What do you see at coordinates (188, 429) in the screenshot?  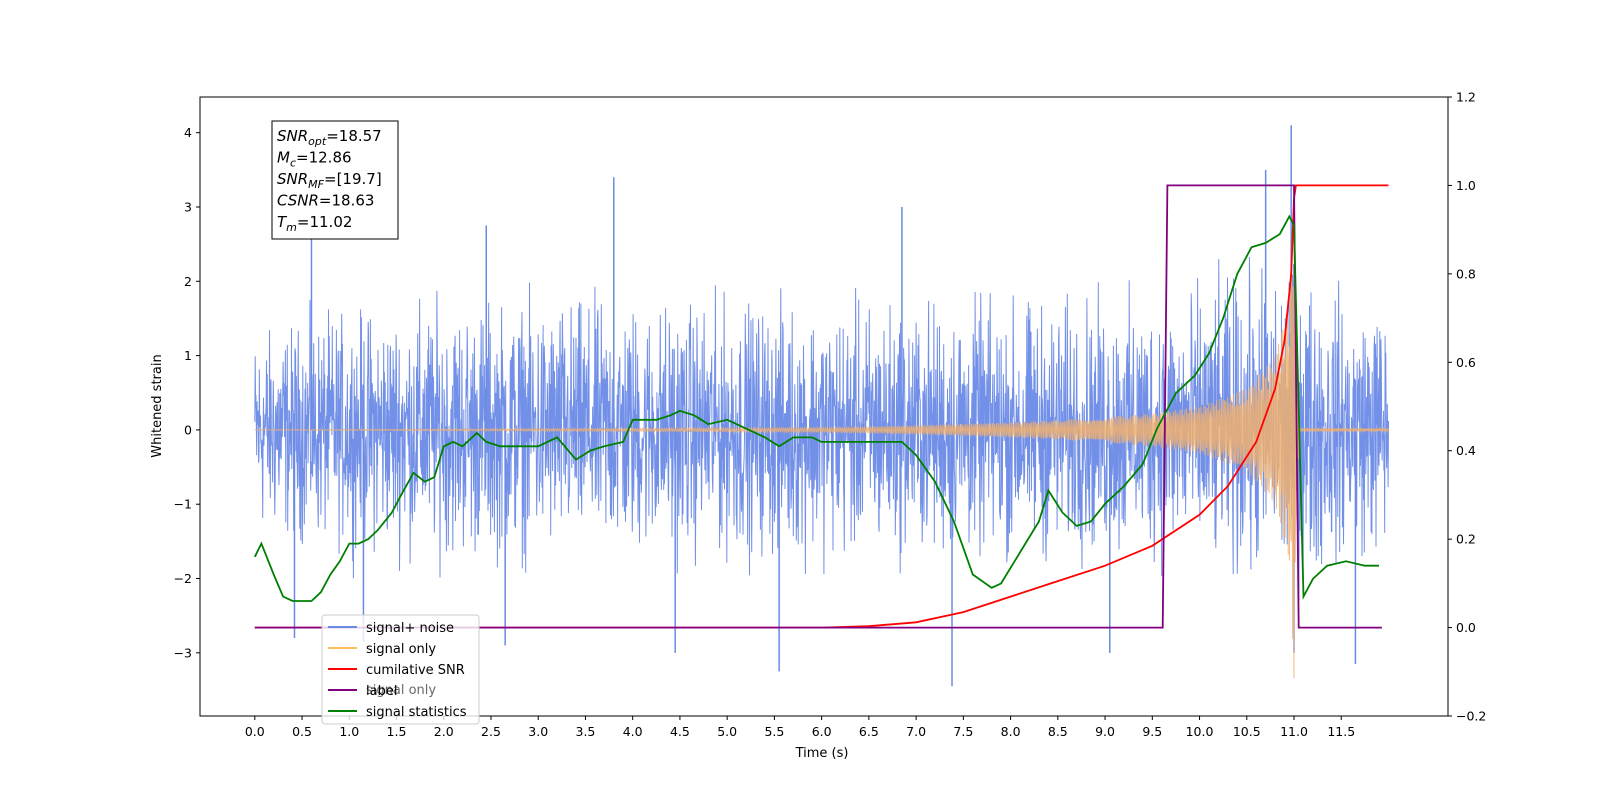 I see `y-tick-label: 0` at bounding box center [188, 429].